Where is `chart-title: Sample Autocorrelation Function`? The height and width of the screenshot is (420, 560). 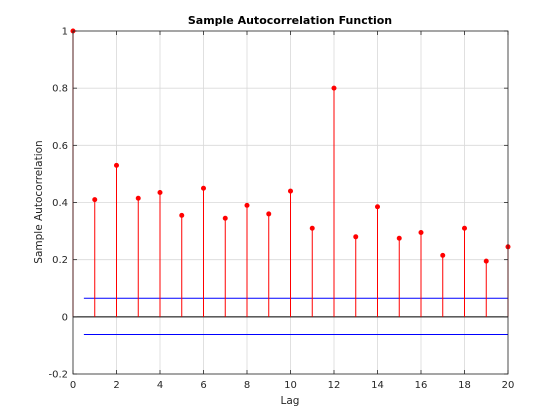 chart-title: Sample Autocorrelation Function is located at coordinates (290, 20).